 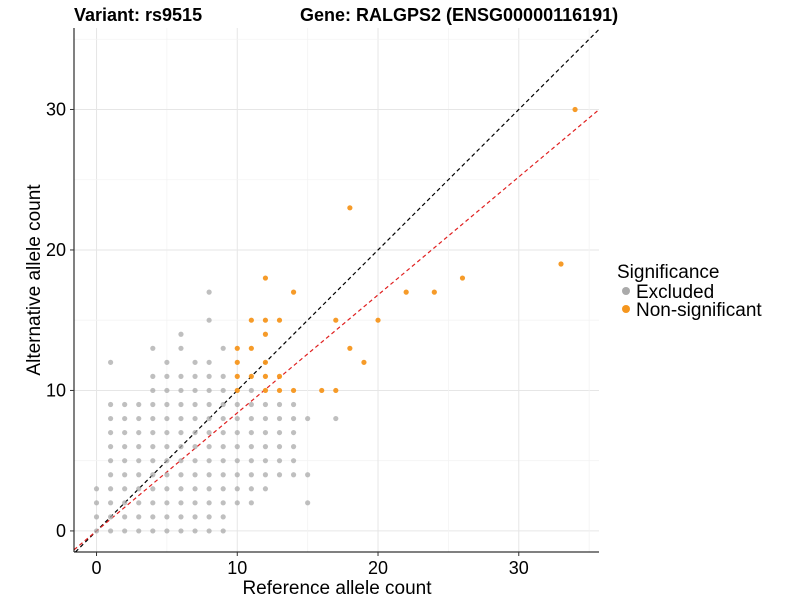 I want to click on x-tick-label: 20, so click(x=378, y=568).